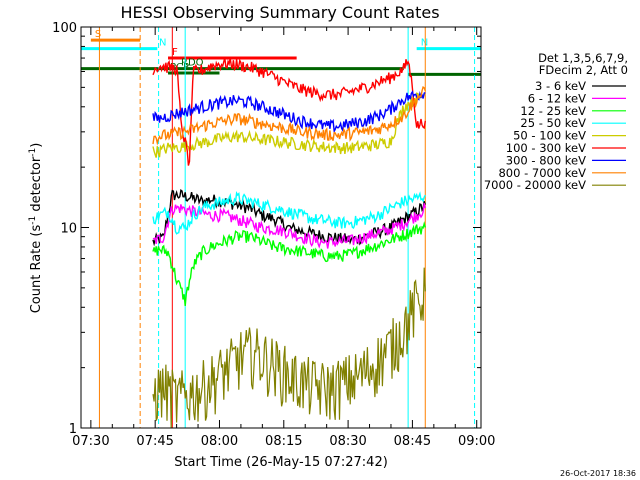  What do you see at coordinates (553, 111) in the screenshot?
I see `legend-label-2: 12 - 25 keV` at bounding box center [553, 111].